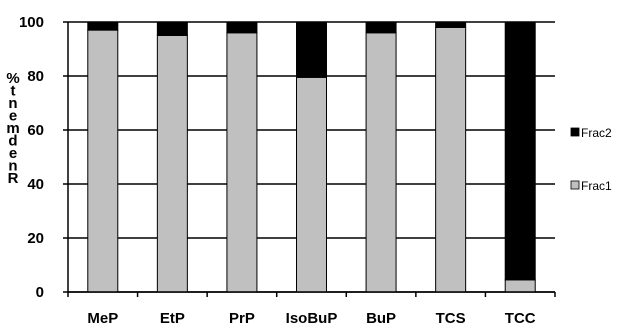 The height and width of the screenshot is (334, 622). What do you see at coordinates (12, 141) in the screenshot?
I see `y-axis-label-char: d` at bounding box center [12, 141].